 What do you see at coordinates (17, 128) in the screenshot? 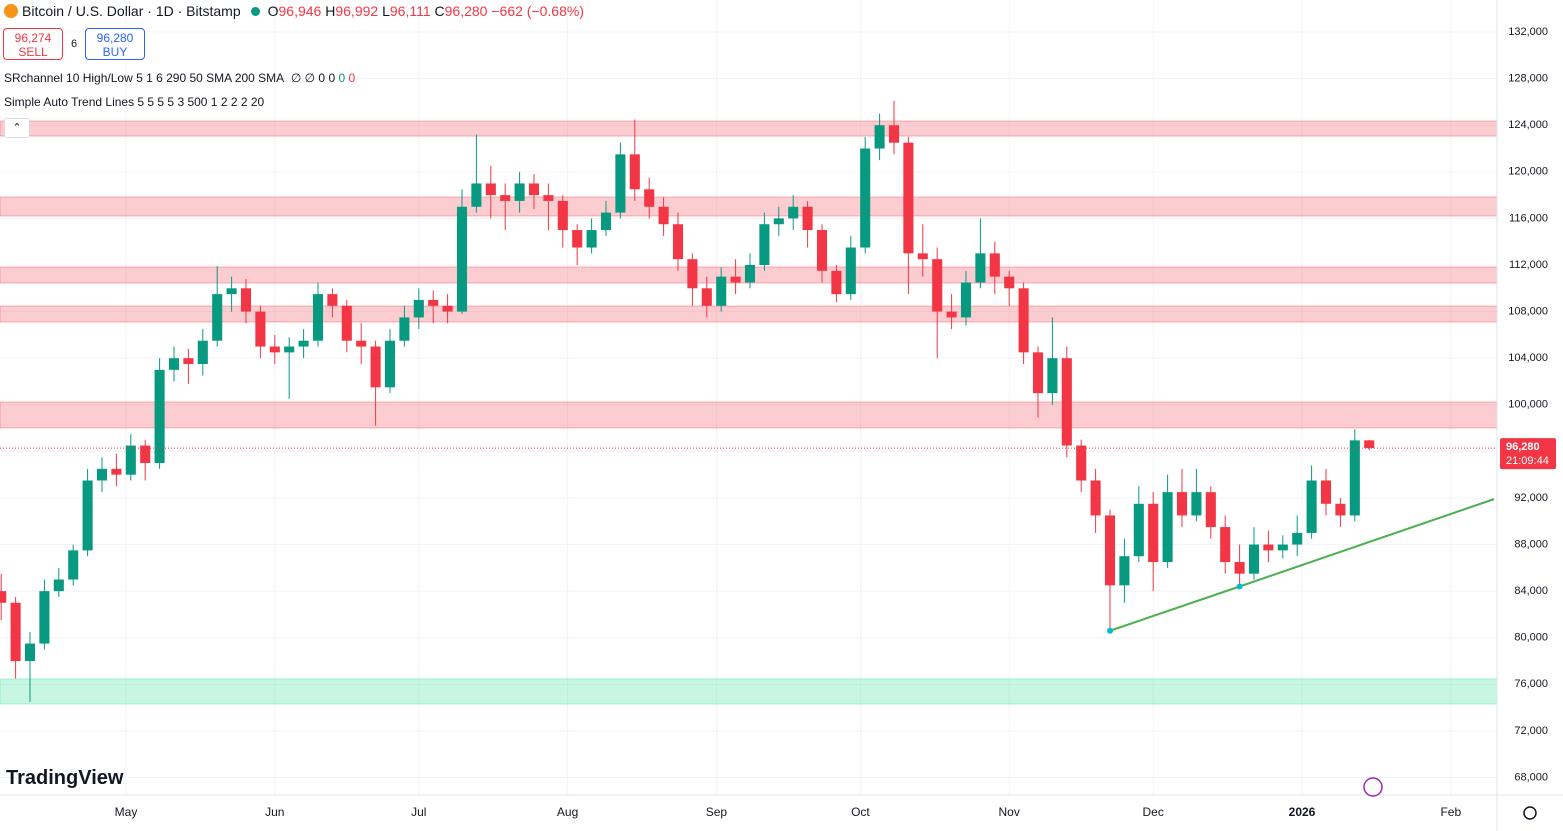
I see `collapse-button: ⌃` at bounding box center [17, 128].